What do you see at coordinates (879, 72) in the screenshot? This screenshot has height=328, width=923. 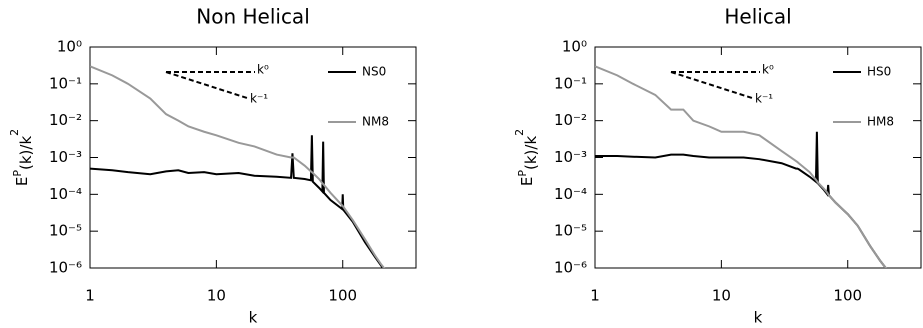 I see `legend-label: HS0` at bounding box center [879, 72].